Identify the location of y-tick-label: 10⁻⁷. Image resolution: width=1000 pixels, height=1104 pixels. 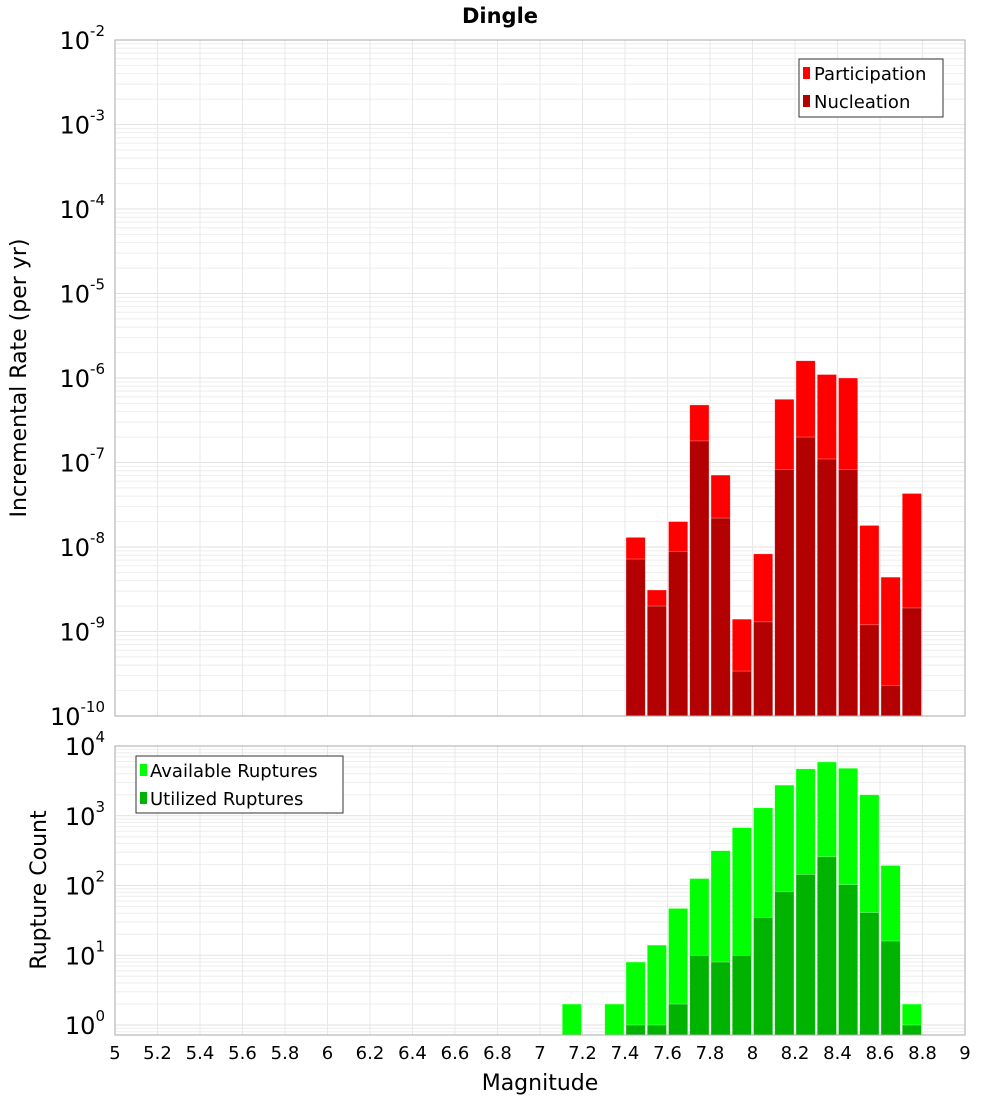
(82, 461).